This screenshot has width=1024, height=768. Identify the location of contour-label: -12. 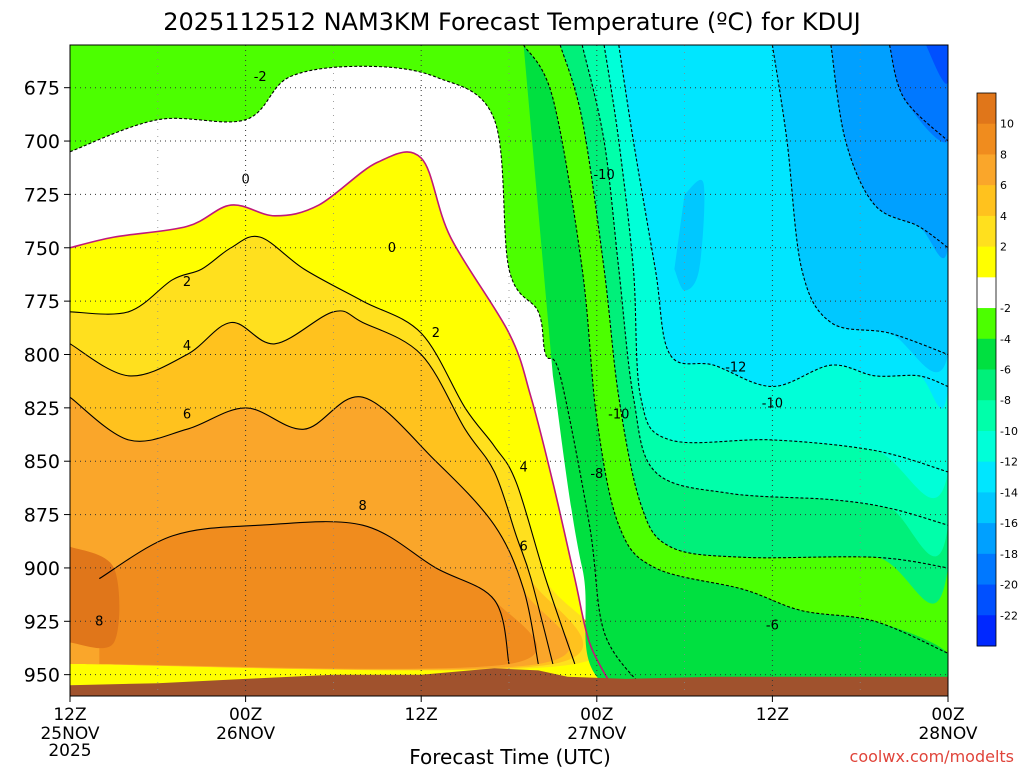
(735, 367).